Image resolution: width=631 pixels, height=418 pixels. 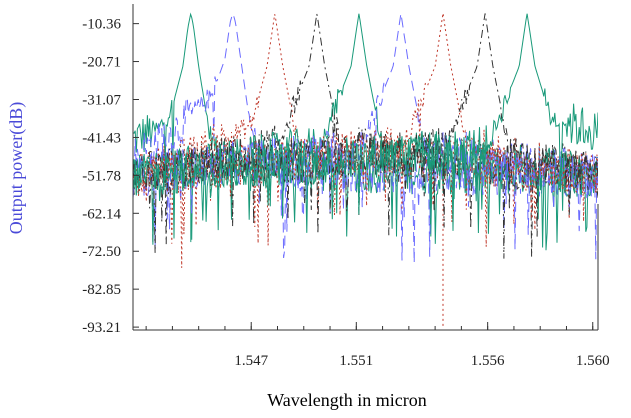 What do you see at coordinates (347, 400) in the screenshot?
I see `x-axis-title: Wavelength in micron` at bounding box center [347, 400].